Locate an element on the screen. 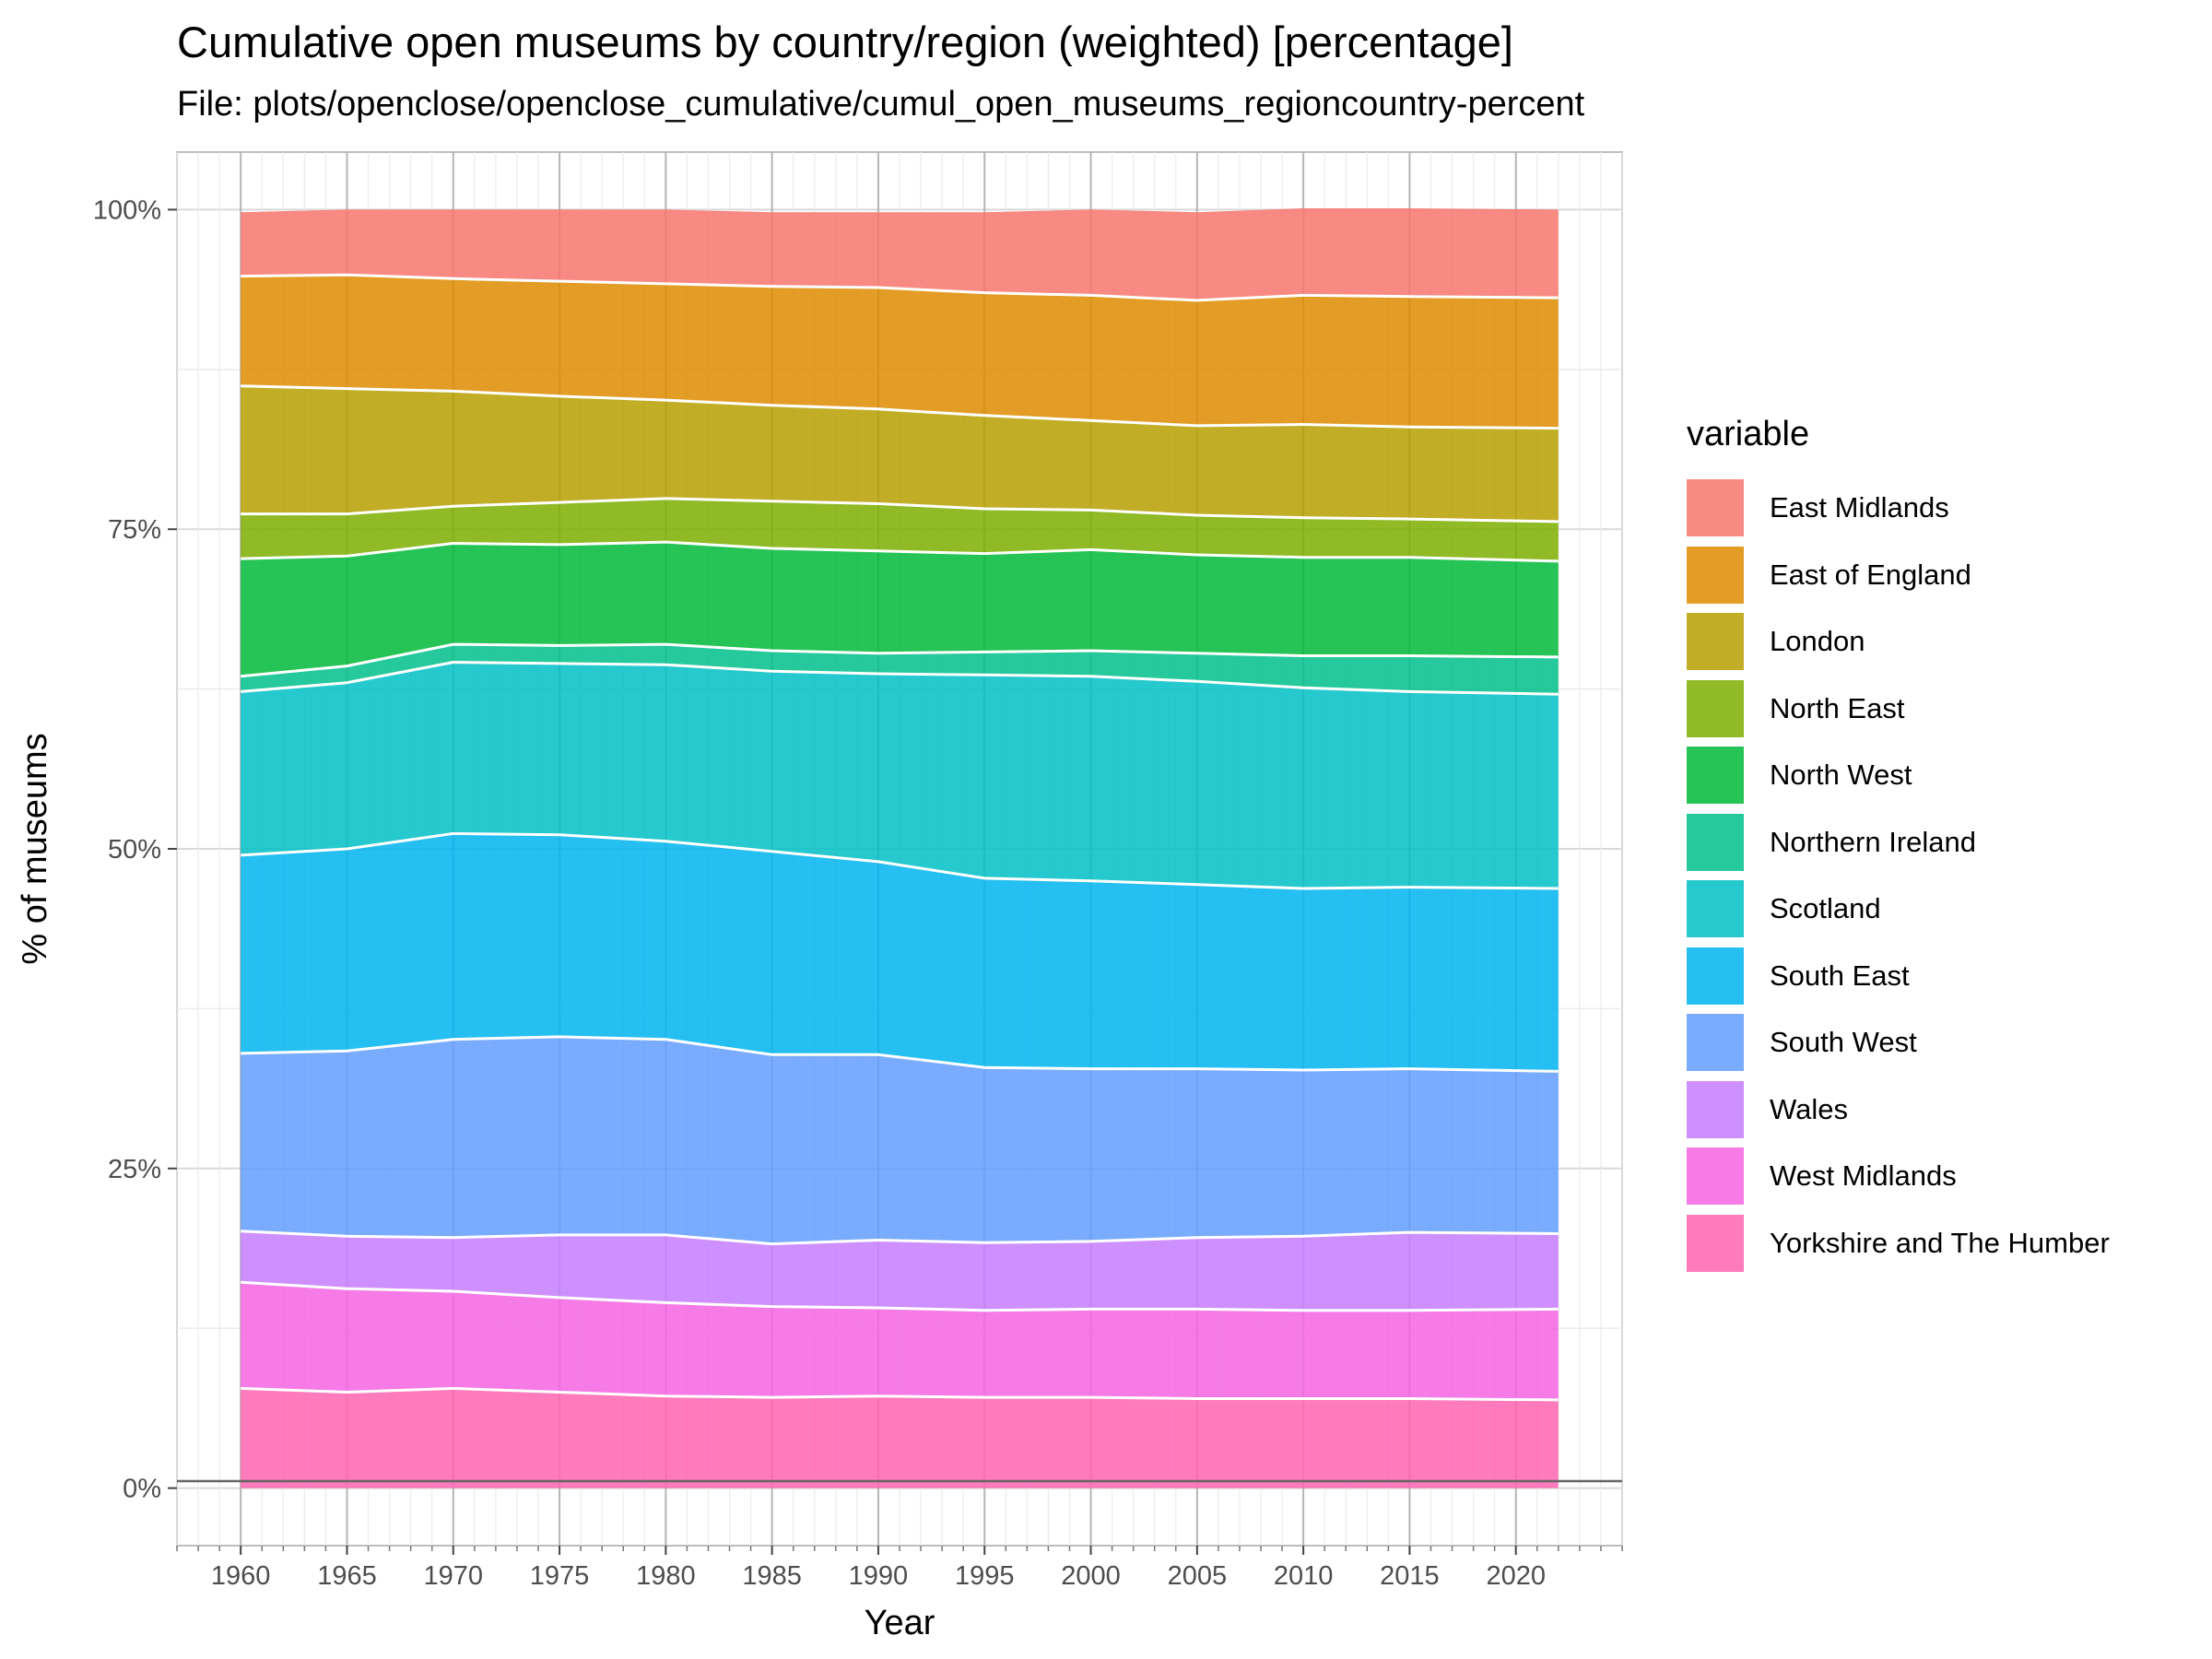 The image size is (2212, 1659). legend-label: North East is located at coordinates (1837, 707).